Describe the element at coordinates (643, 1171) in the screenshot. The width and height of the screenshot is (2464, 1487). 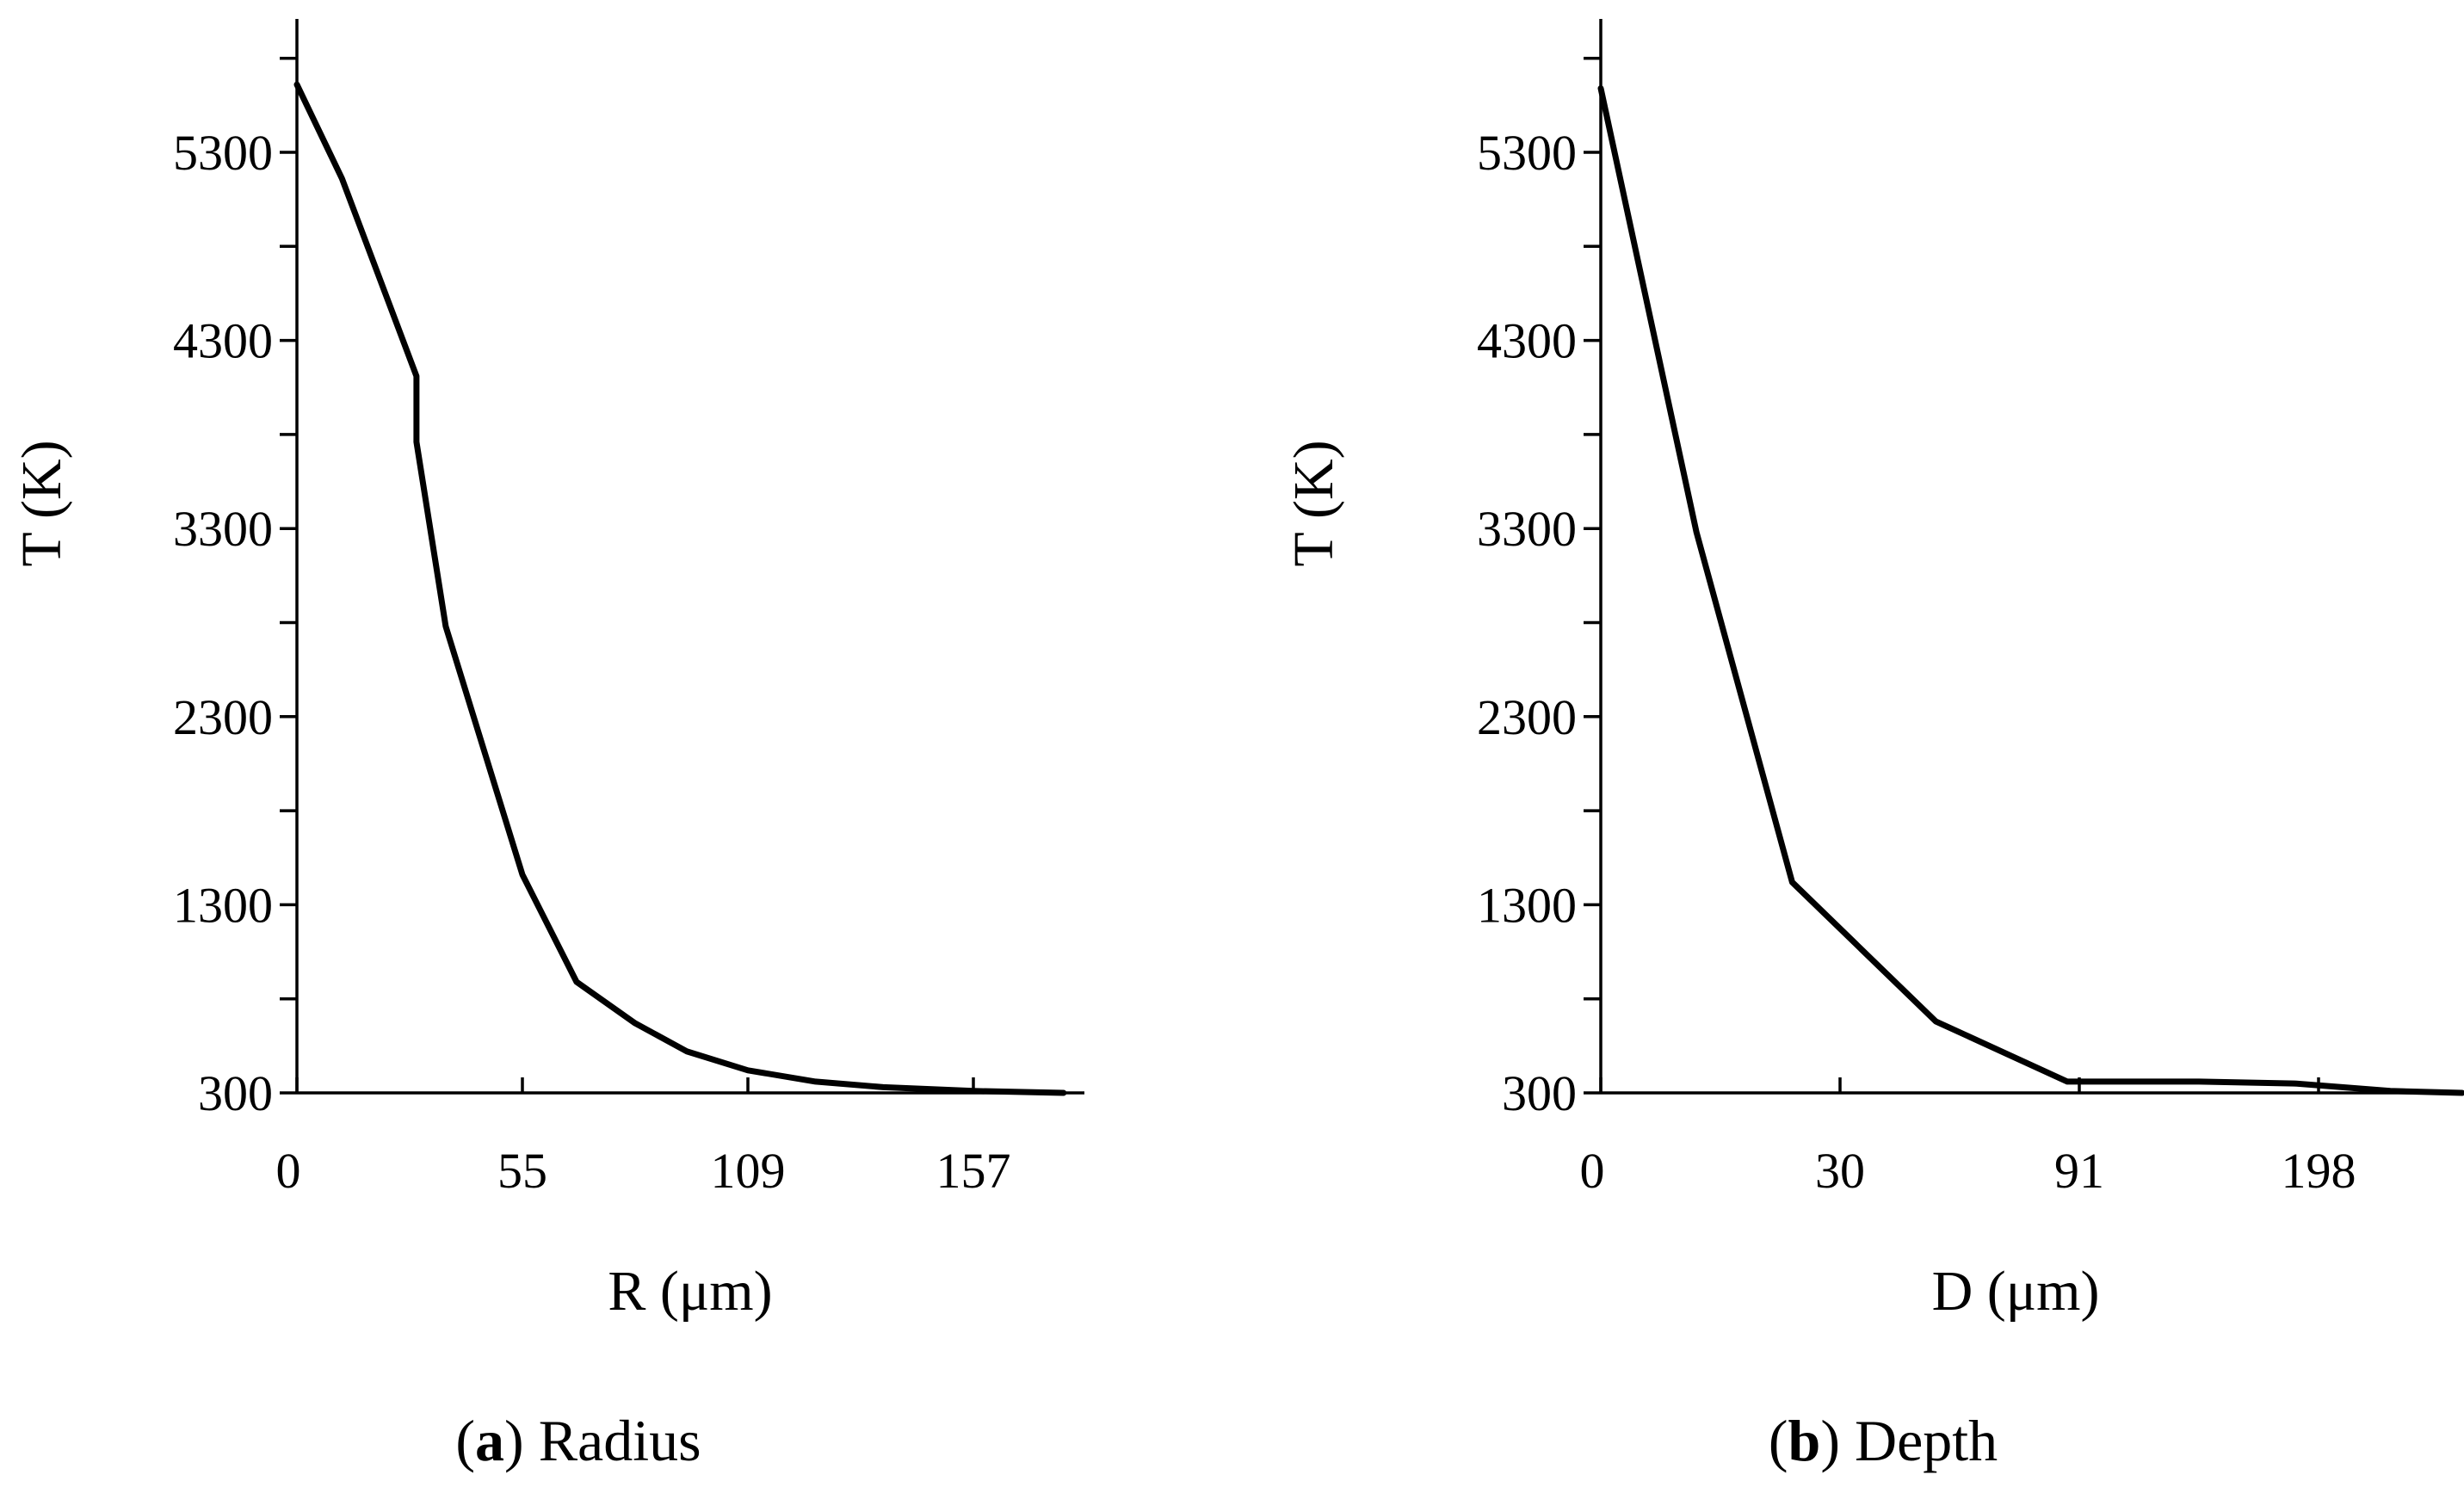
I see `x-tick-labels: 0 55 109 157` at that location.